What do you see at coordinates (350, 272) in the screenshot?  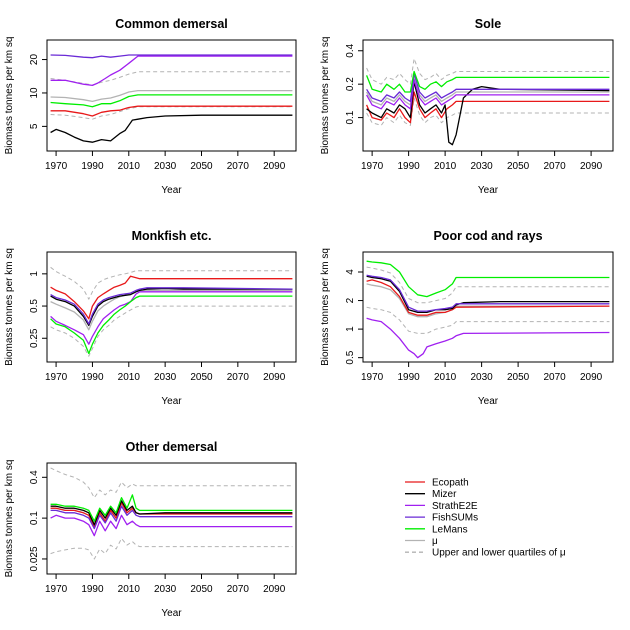 I see `y-tick-label: 4` at bounding box center [350, 272].